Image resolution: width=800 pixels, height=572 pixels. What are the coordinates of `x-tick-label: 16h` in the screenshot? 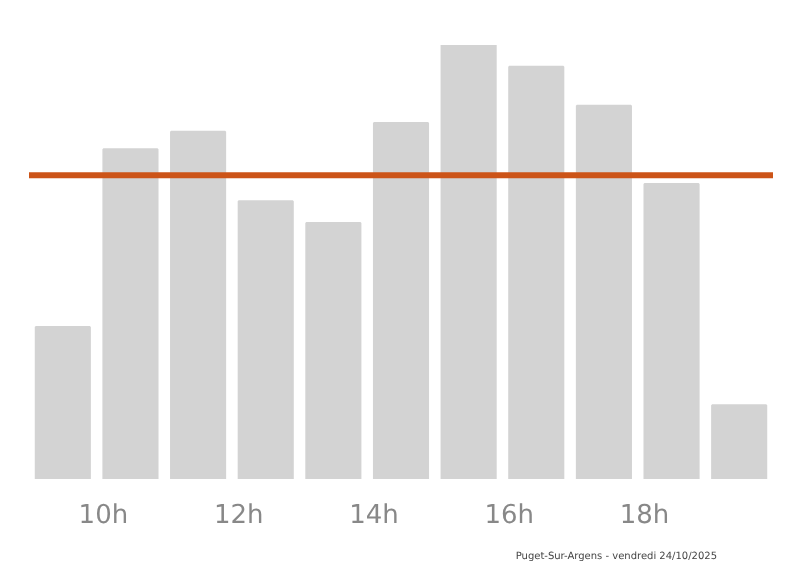 It's located at (509, 516).